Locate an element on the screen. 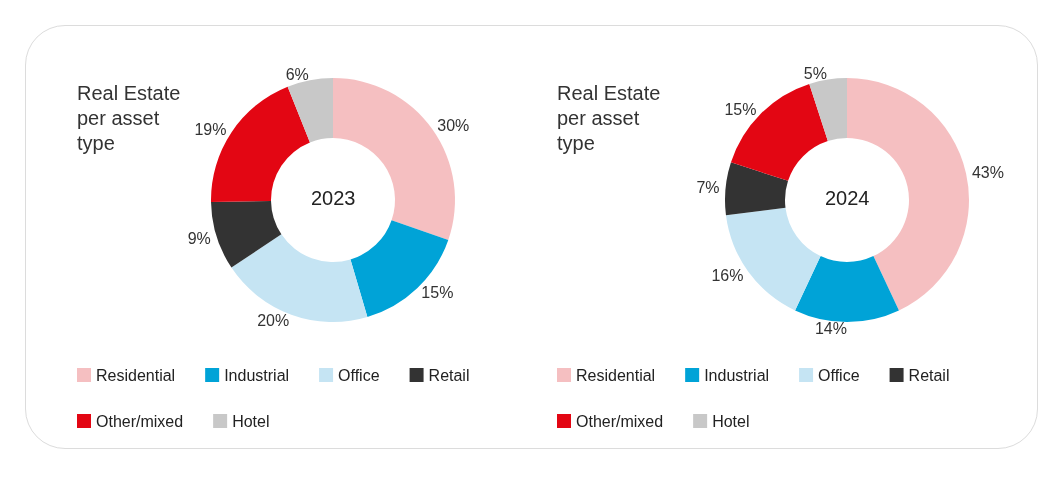 Image resolution: width=1064 pixels, height=480 pixels. data-label: 5% is located at coordinates (815, 74).